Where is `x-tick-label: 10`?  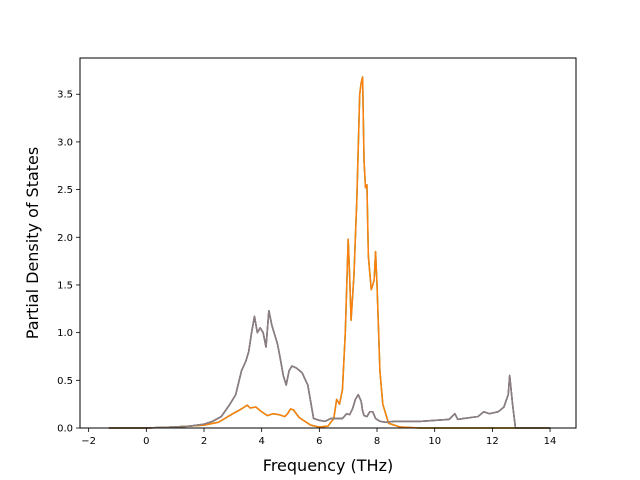
x-tick-label: 10 is located at coordinates (434, 441).